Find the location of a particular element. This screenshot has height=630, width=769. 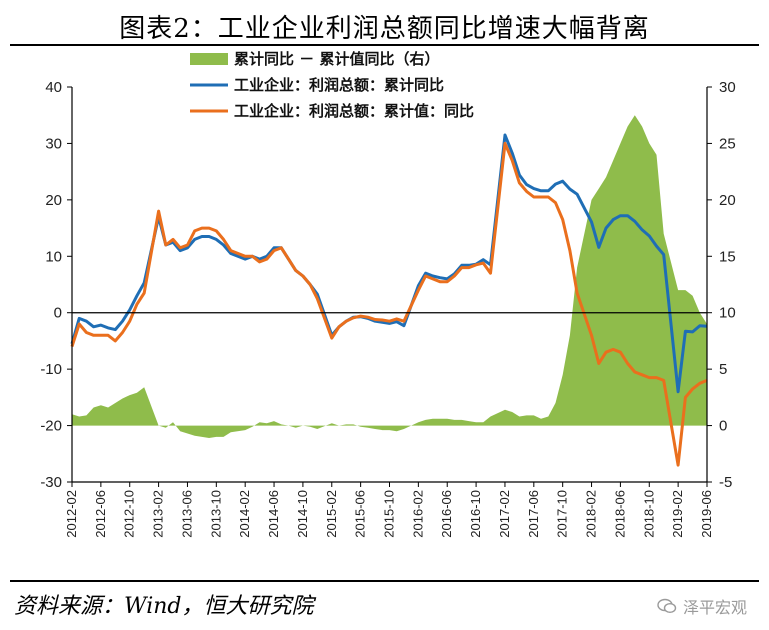

source-note: 资料来源：Wind，恒大研究院 is located at coordinates (164, 606).